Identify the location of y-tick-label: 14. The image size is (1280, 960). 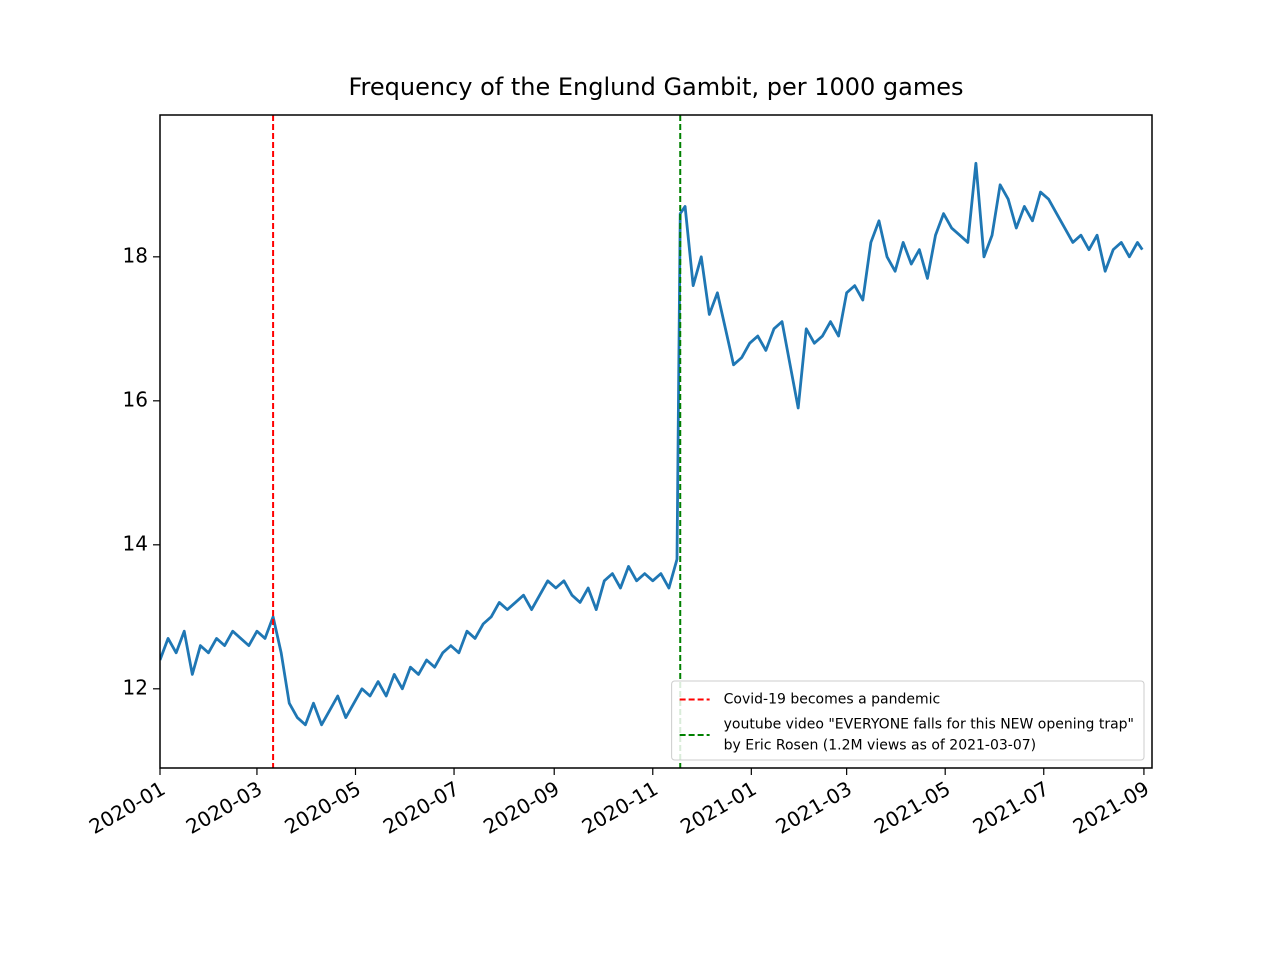
(135, 543).